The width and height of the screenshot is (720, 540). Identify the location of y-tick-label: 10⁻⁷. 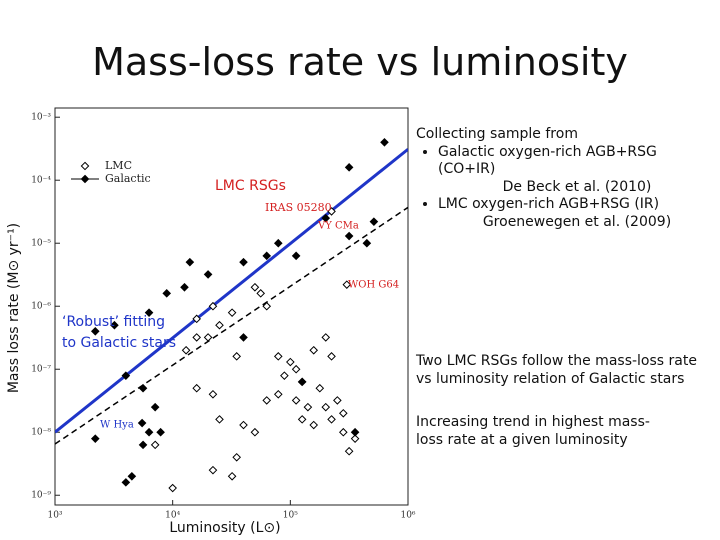
(41, 370).